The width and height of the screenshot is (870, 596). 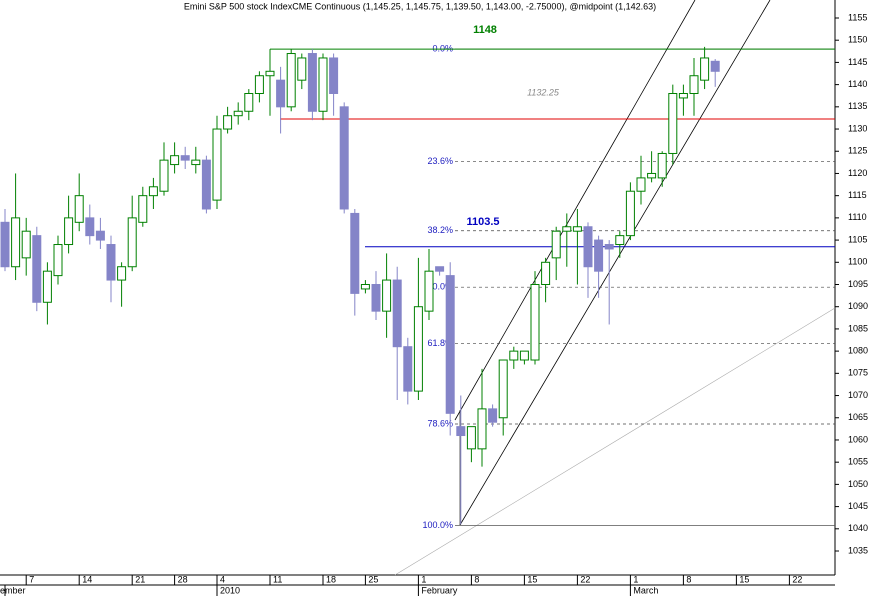 What do you see at coordinates (439, 590) in the screenshot?
I see `period-label: February` at bounding box center [439, 590].